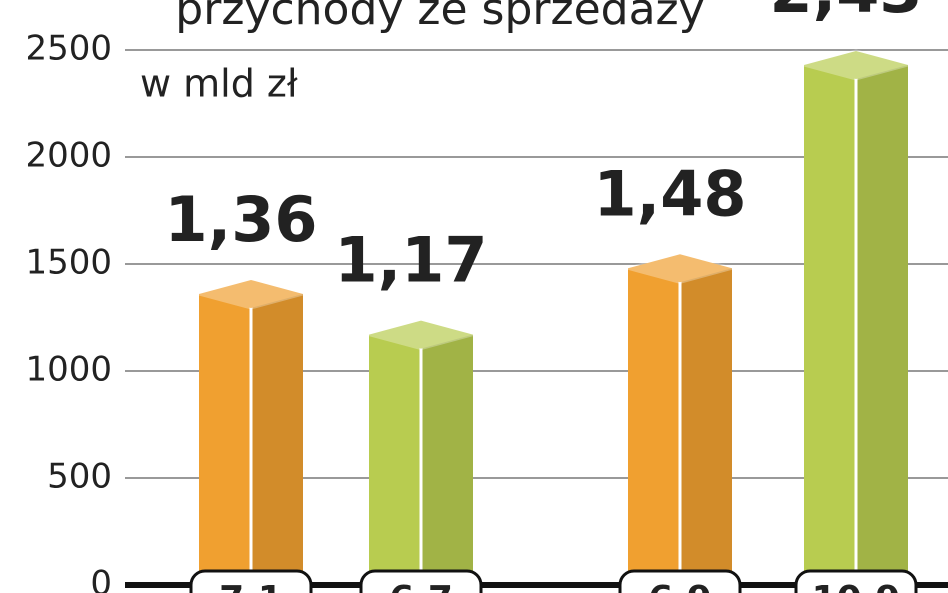  Describe the element at coordinates (68, 156) in the screenshot. I see `y-tick-label: 2000` at that location.